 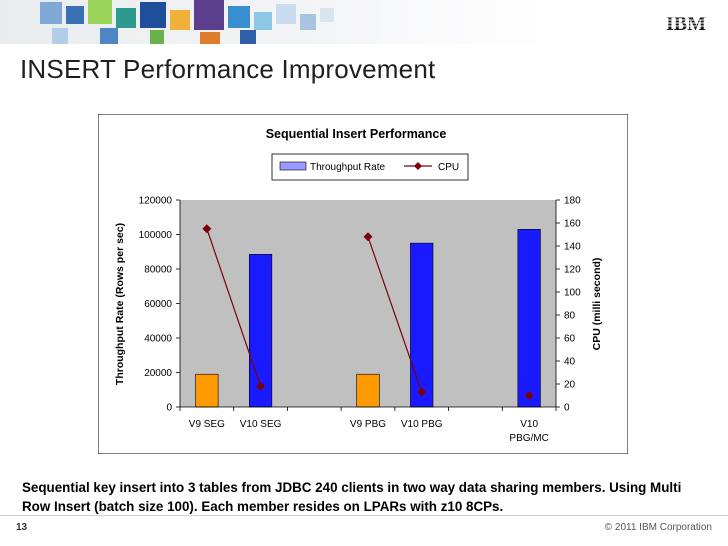 I want to click on y-tick-label: 60000, so click(x=158, y=304).